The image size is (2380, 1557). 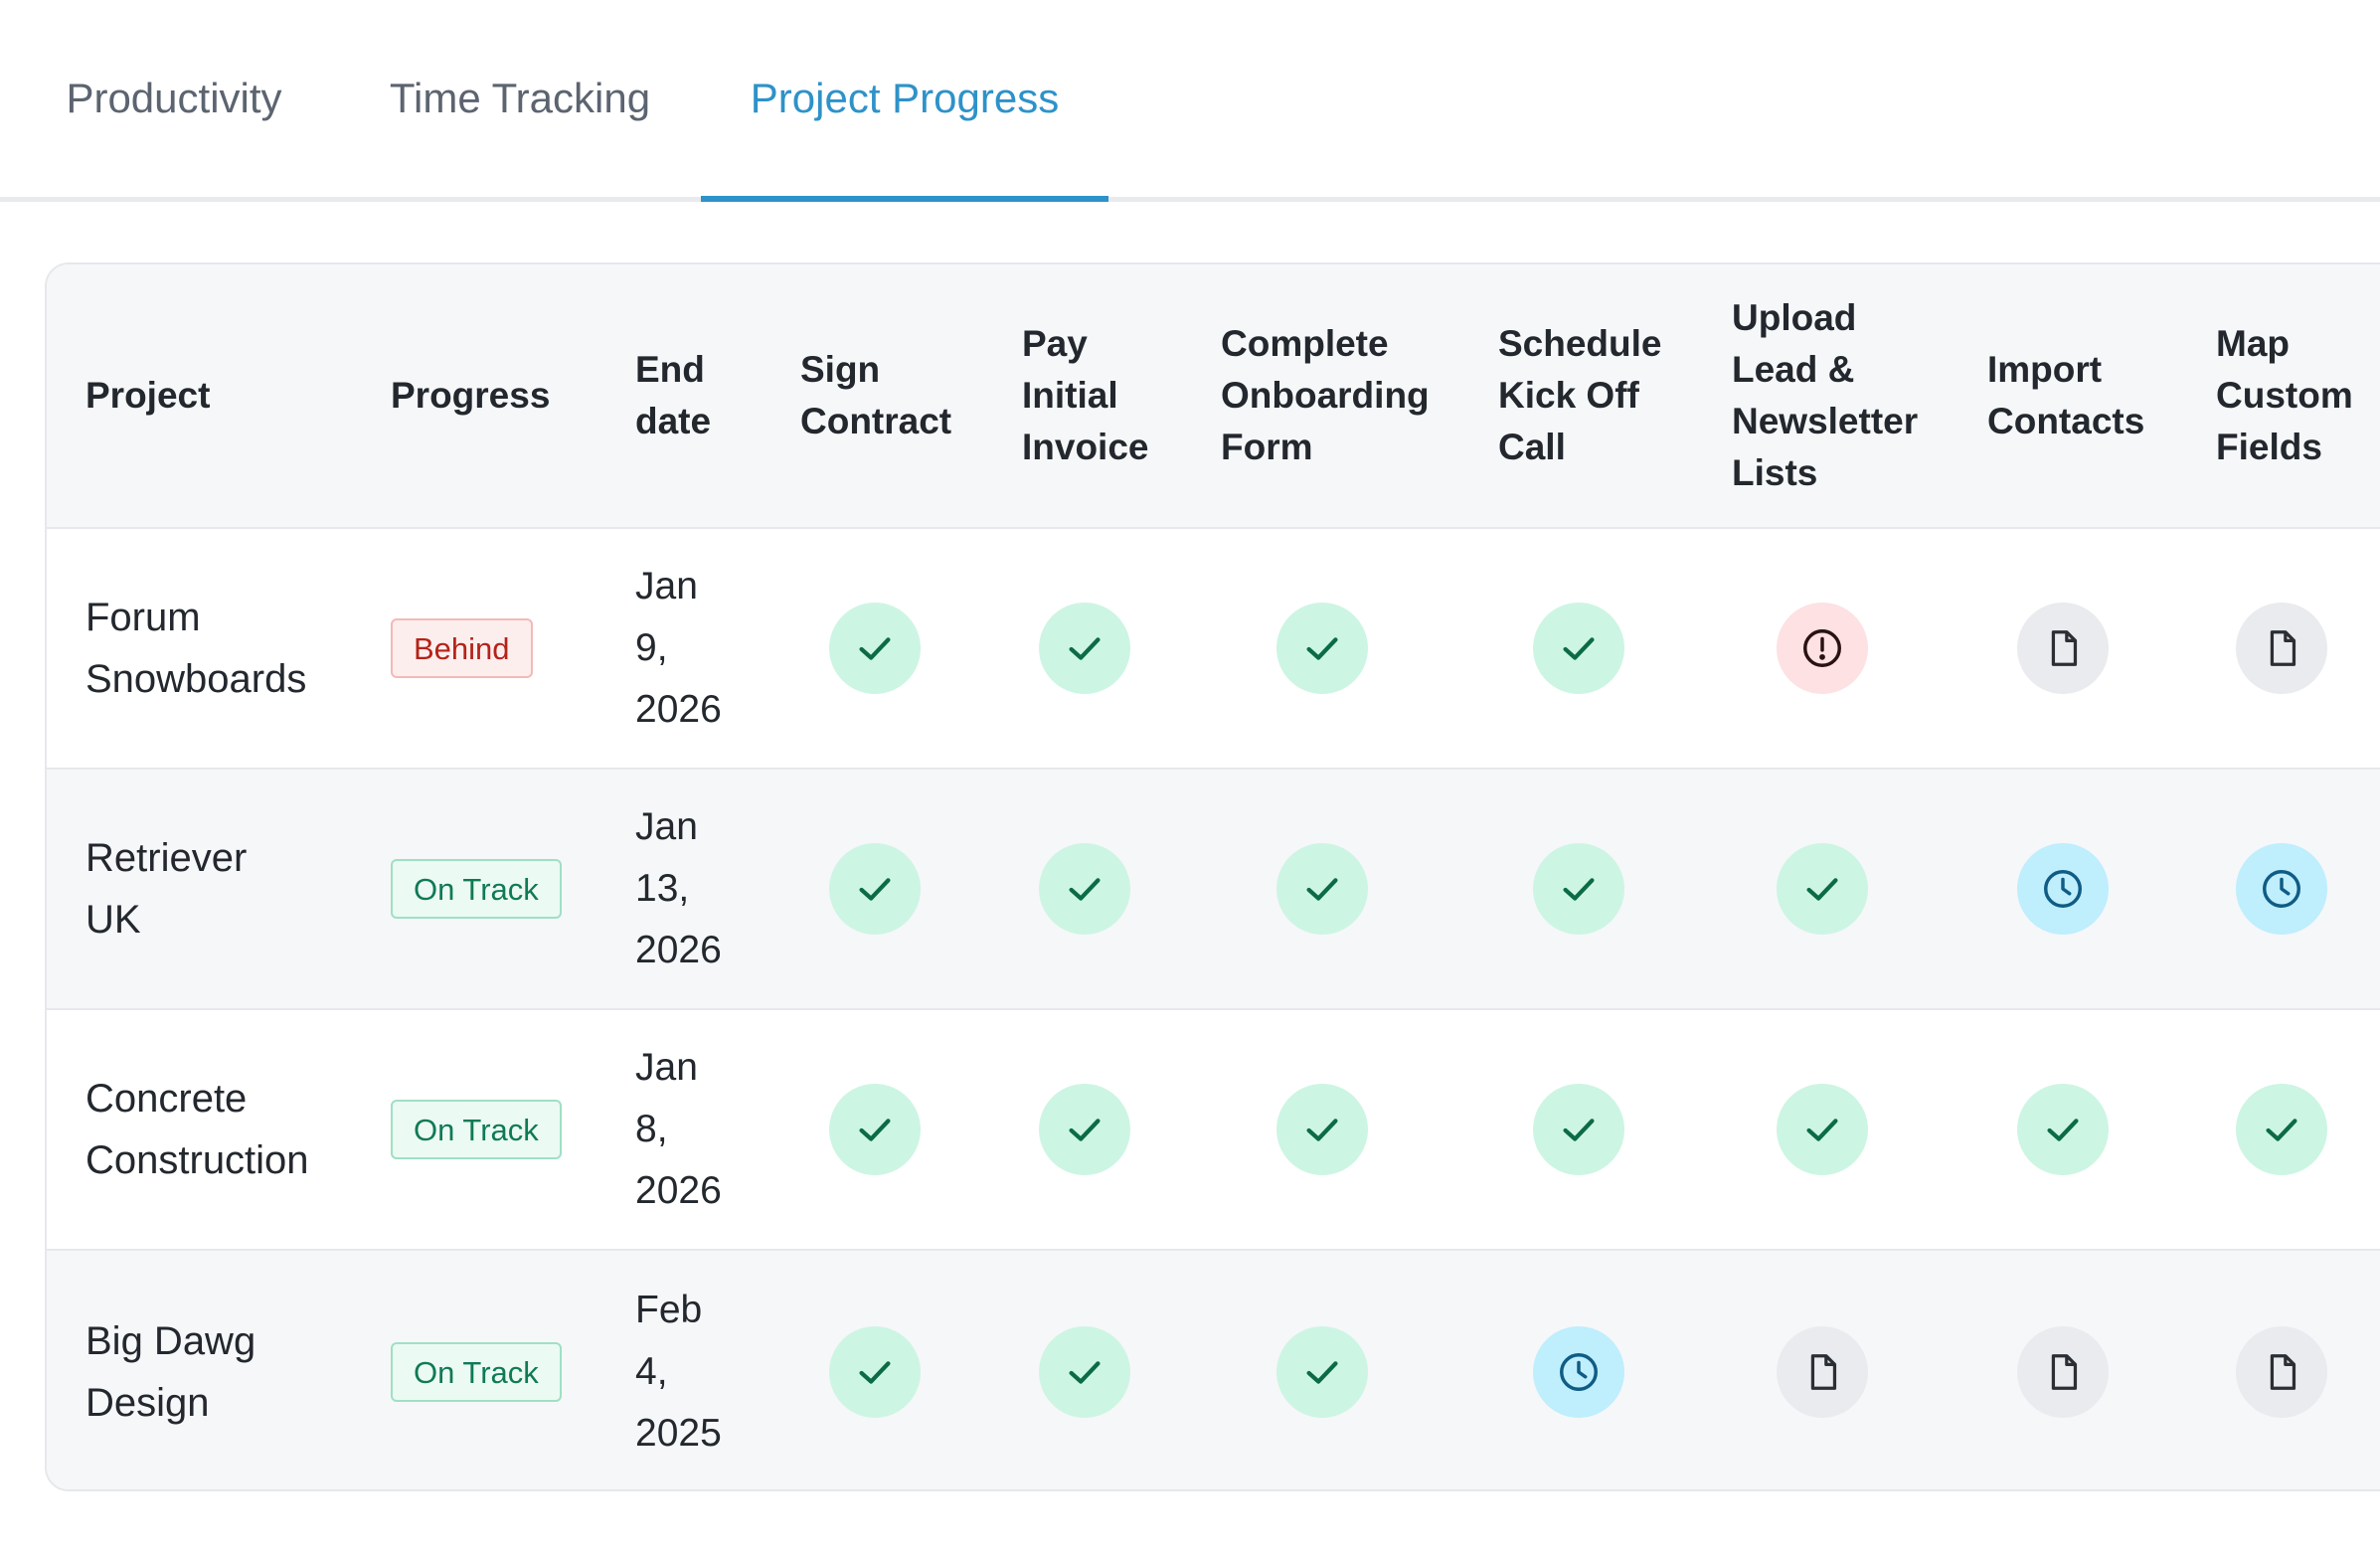 I want to click on project-name: Retriever UK, so click(x=166, y=889).